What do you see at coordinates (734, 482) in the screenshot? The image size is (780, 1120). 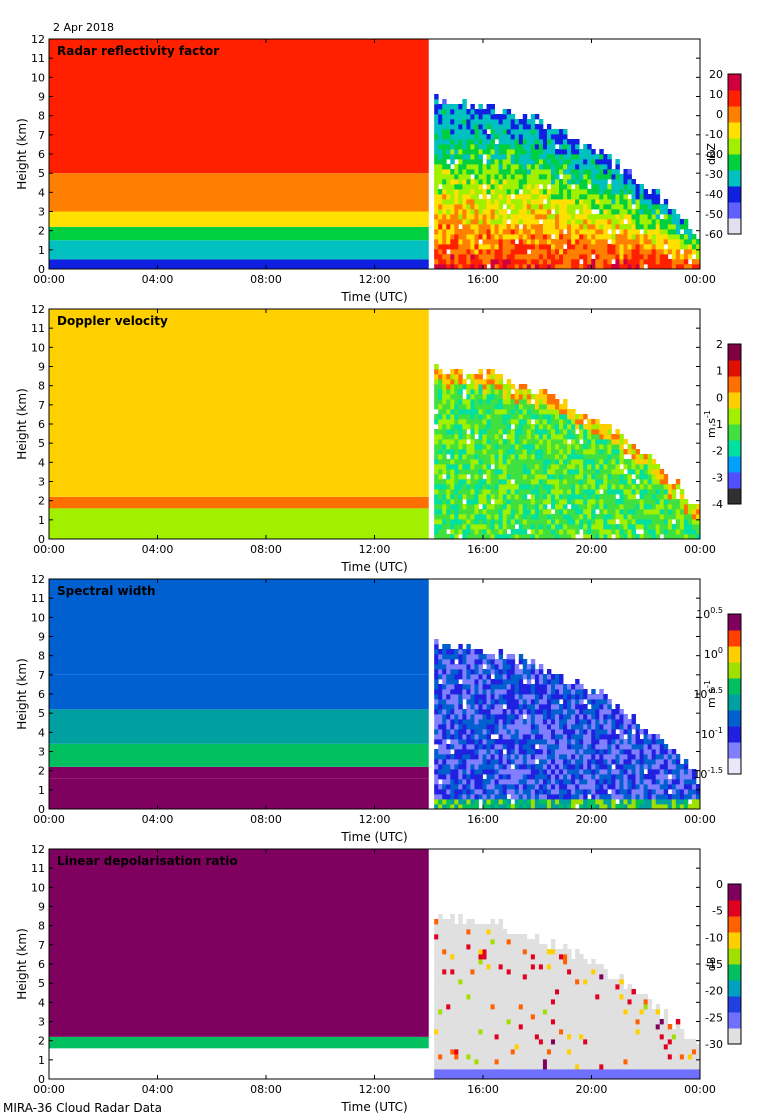 I see `colorbar-step` at bounding box center [734, 482].